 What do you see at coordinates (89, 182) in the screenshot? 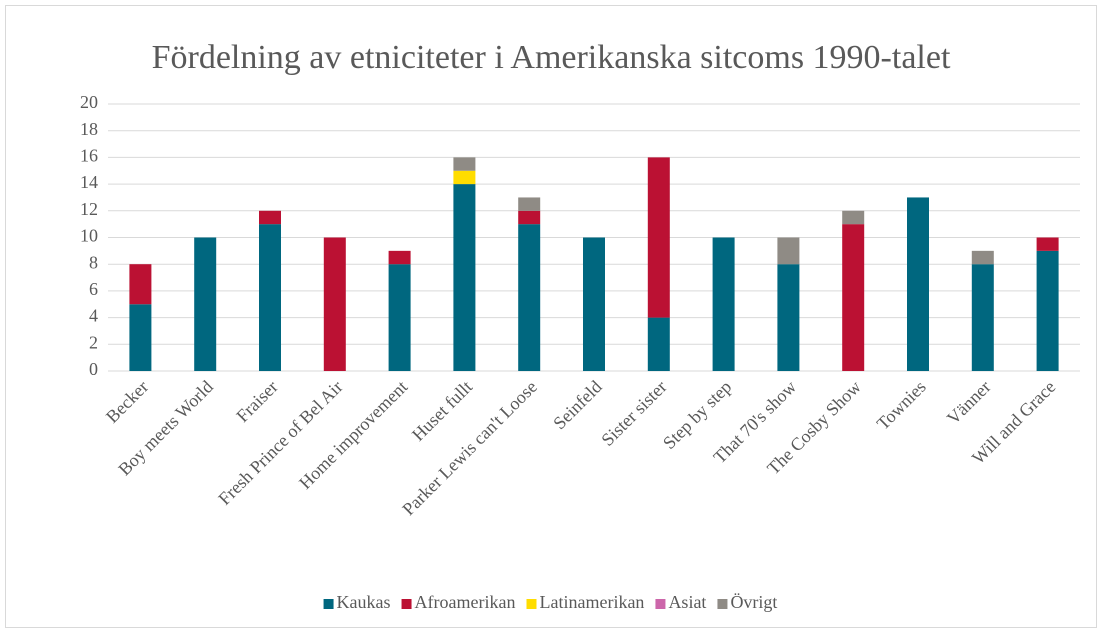
I see `y-tick-label: 14` at bounding box center [89, 182].